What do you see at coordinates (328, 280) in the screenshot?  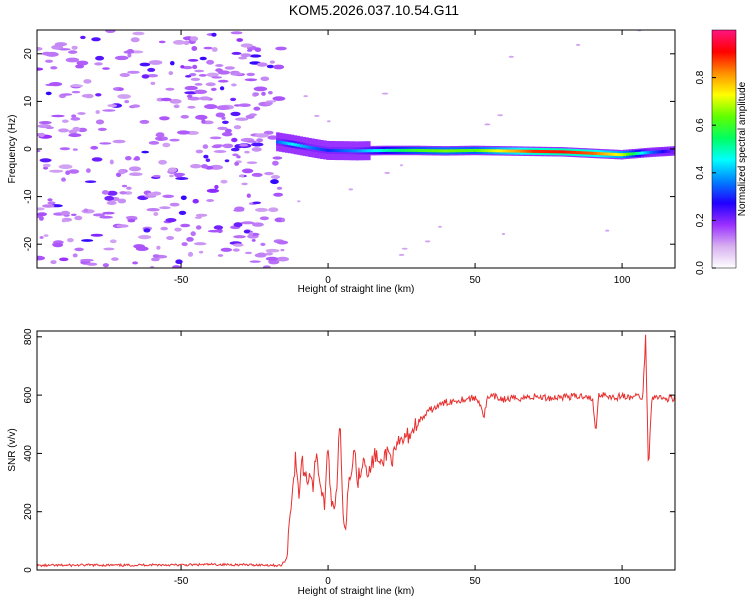 I see `x-tick-label: 0` at bounding box center [328, 280].